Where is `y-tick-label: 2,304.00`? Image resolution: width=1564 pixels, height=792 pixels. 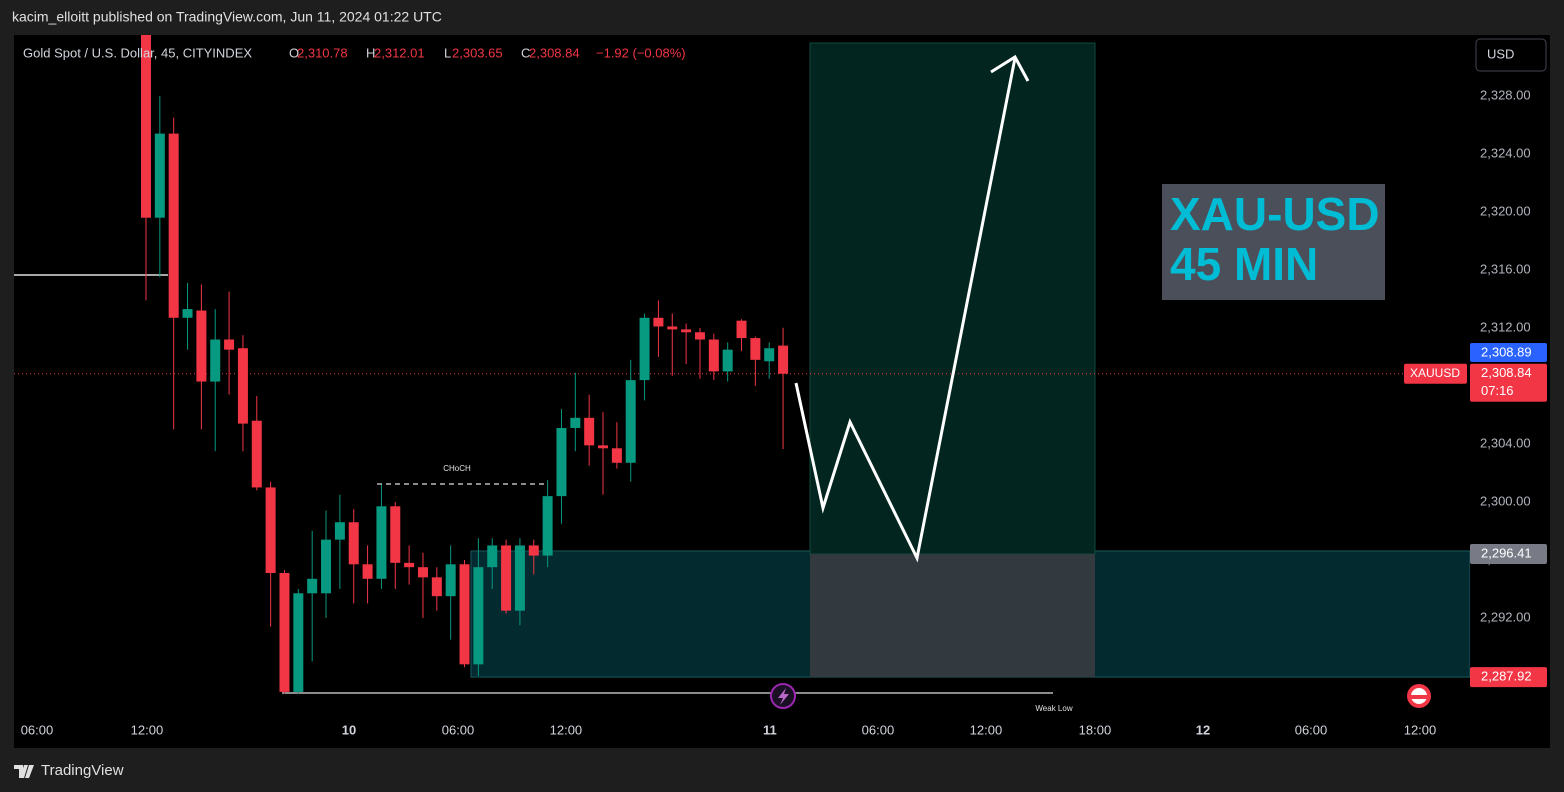 y-tick-label: 2,304.00 is located at coordinates (1505, 442).